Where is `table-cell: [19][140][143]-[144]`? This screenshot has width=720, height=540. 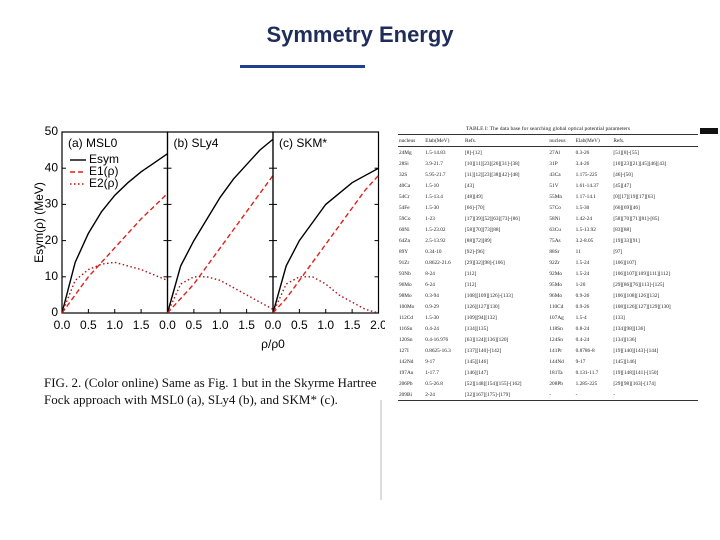 table-cell: [19][140][143]-[144] is located at coordinates (636, 350).